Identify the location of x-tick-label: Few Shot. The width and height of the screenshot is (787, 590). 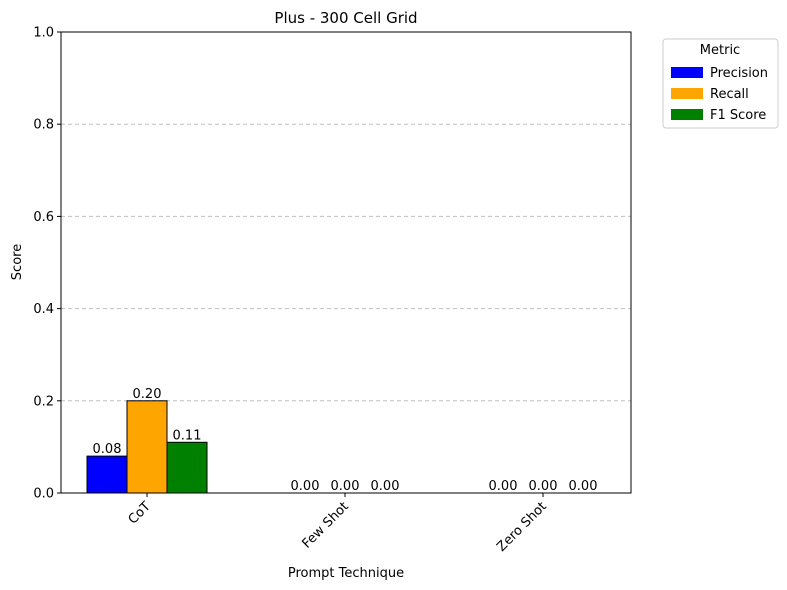
(325, 525).